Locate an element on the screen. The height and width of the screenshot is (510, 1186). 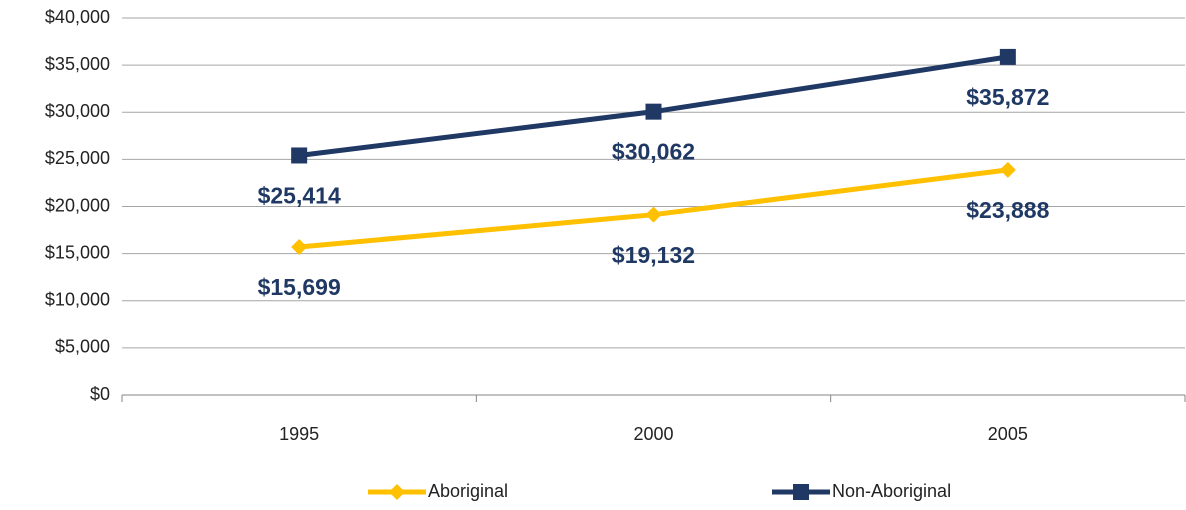
legend-label: Non-Aboriginal is located at coordinates (891, 491).